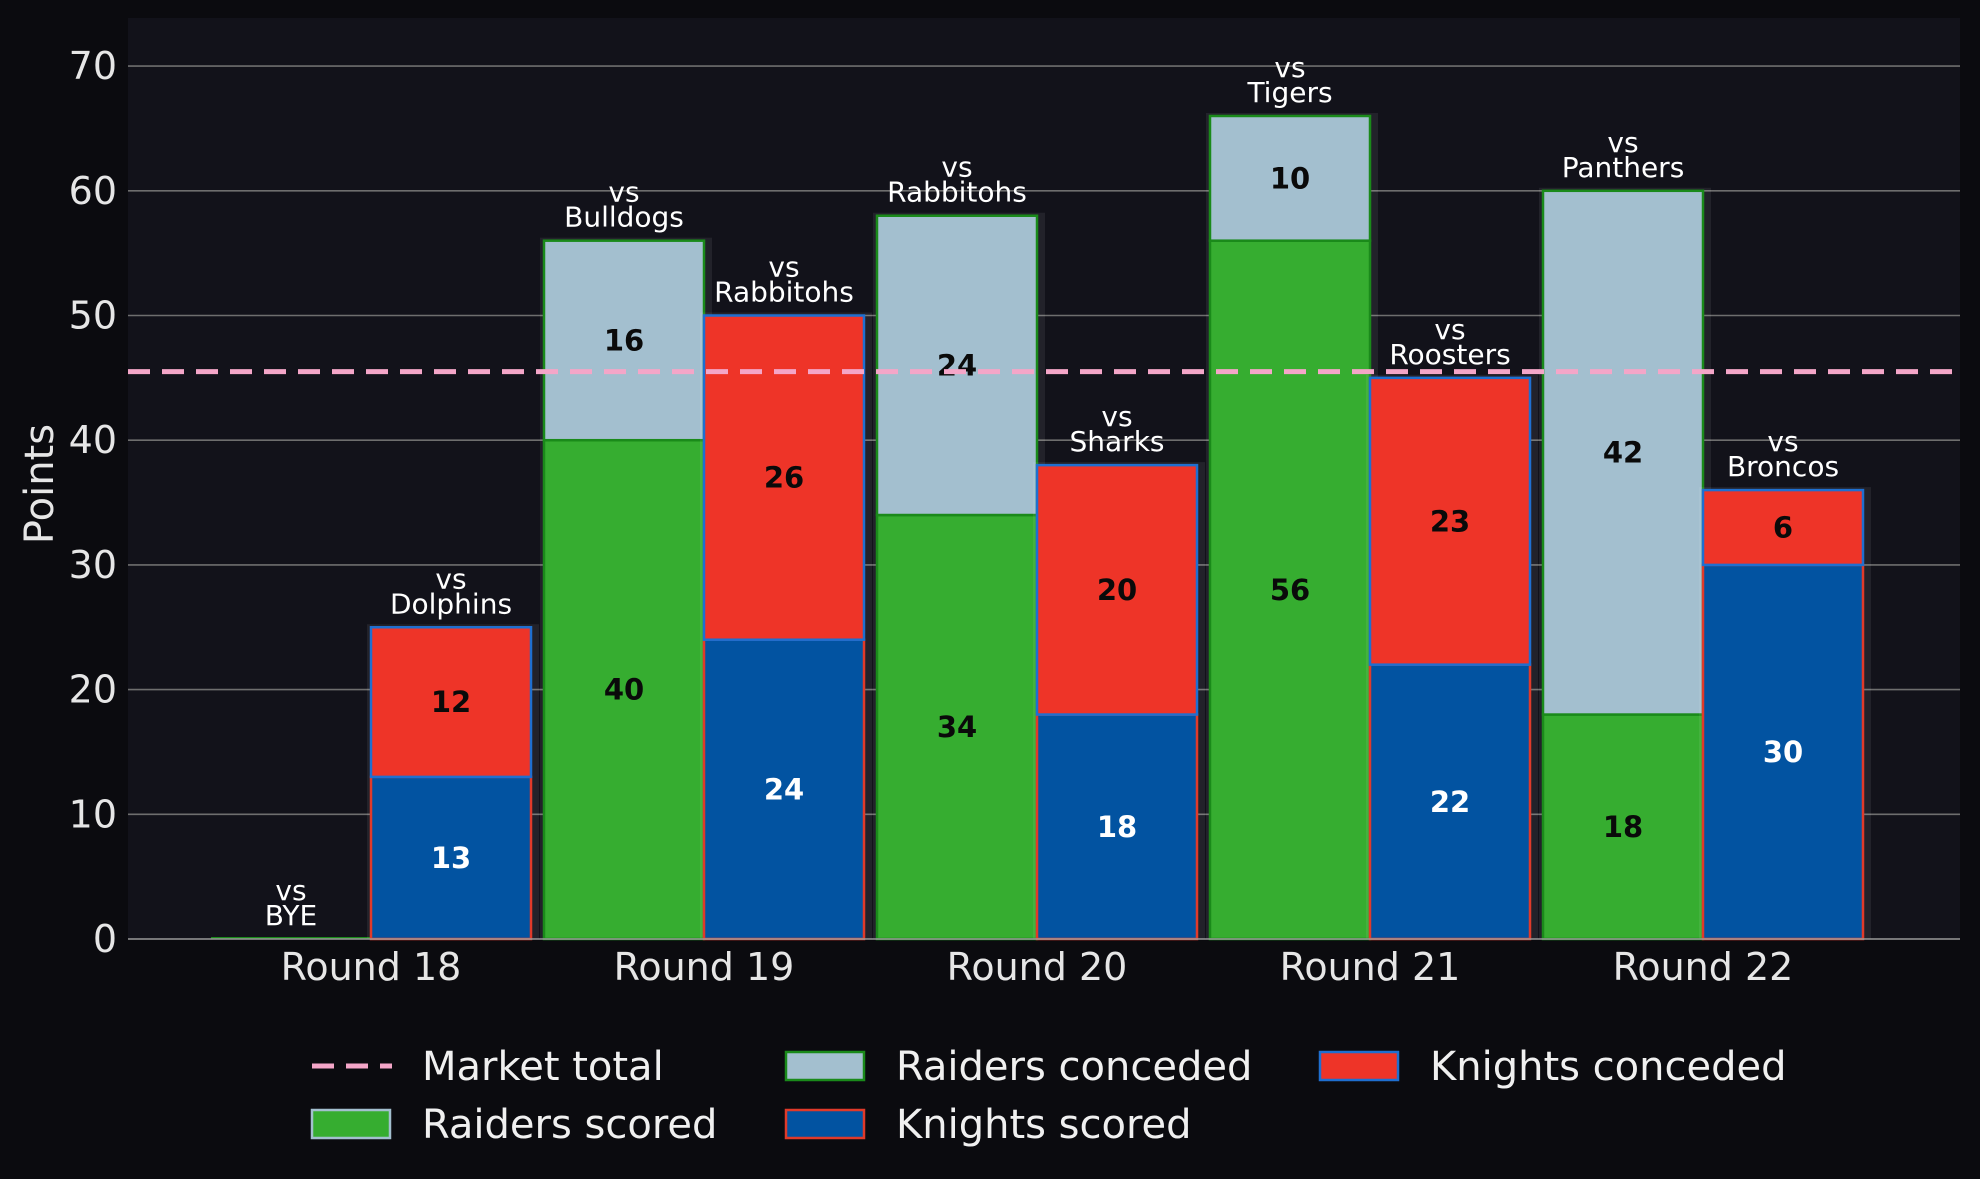 Image resolution: width=1980 pixels, height=1179 pixels. I want to click on y-tick-label: 60, so click(93, 191).